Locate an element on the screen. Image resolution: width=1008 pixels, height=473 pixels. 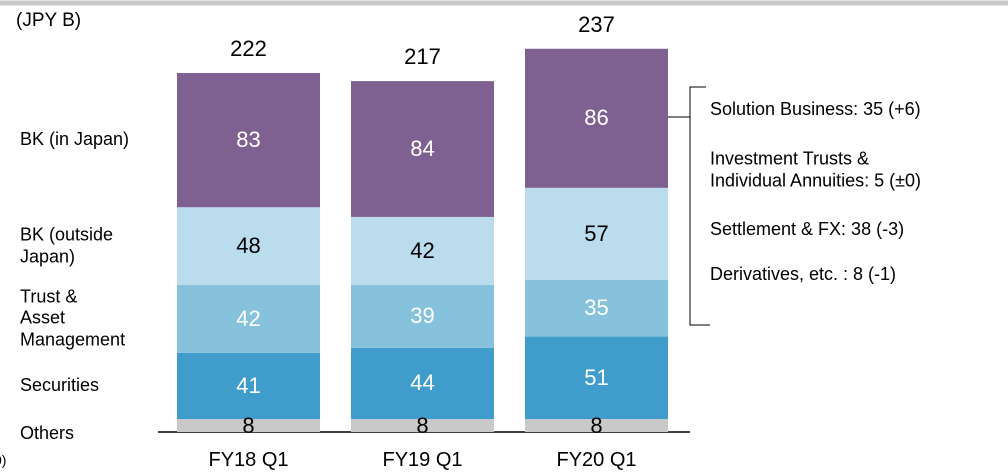
value-label: 35 is located at coordinates (596, 308).